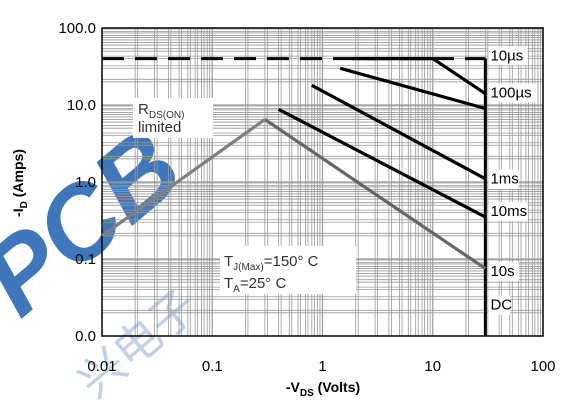 Image resolution: width=572 pixels, height=405 pixels. I want to click on x-axis-label: -VDS (Volts), so click(323, 389).